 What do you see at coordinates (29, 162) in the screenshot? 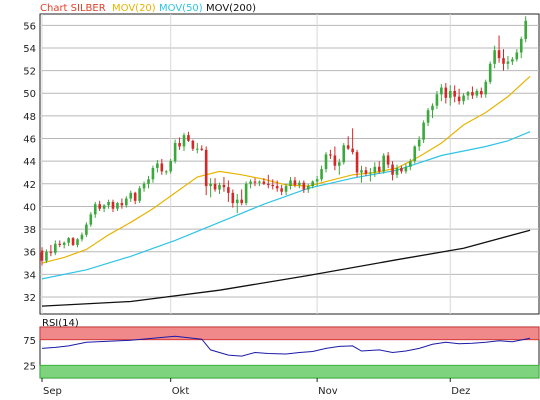
I see `y-tick-label: 44` at bounding box center [29, 162].